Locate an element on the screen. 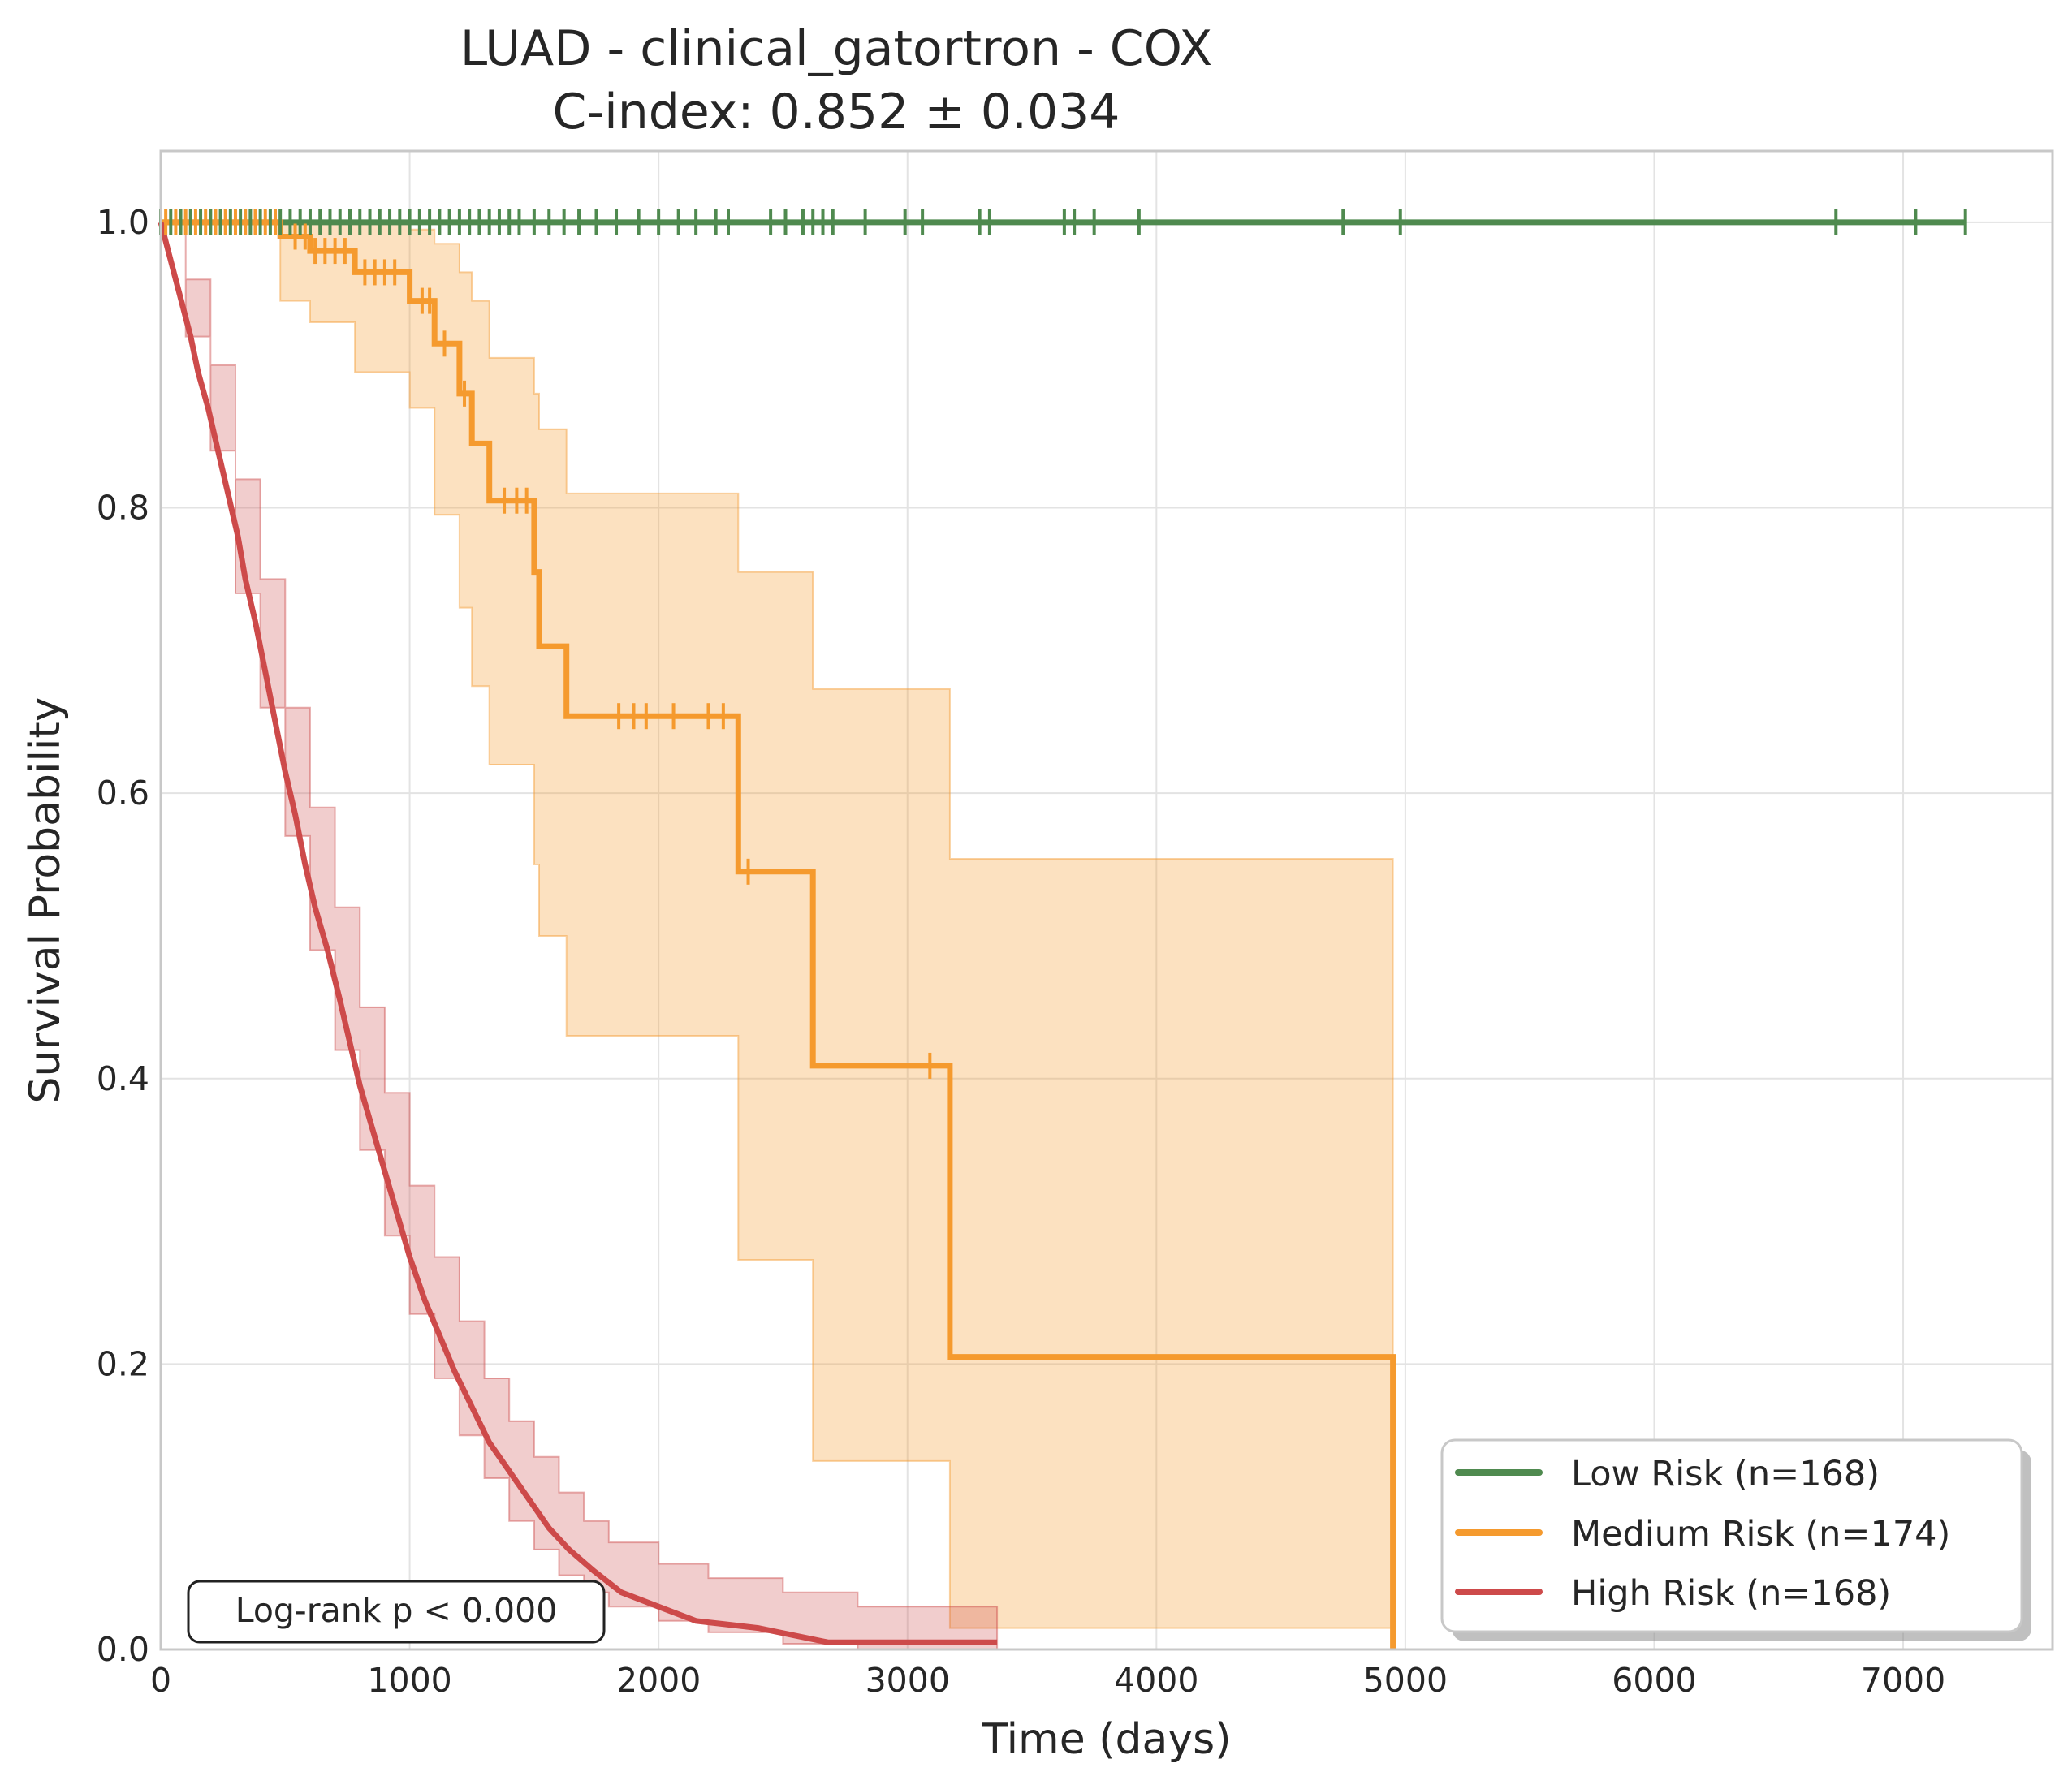 This screenshot has height=1785, width=2072. y-tick-label: 0.4 is located at coordinates (123, 1078).